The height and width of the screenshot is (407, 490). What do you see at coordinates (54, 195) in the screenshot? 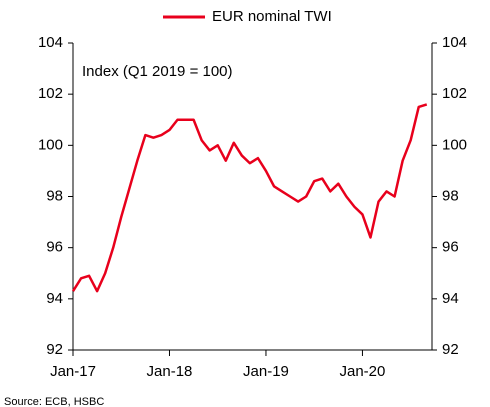
I see `y-tick-label: 98` at bounding box center [54, 195].